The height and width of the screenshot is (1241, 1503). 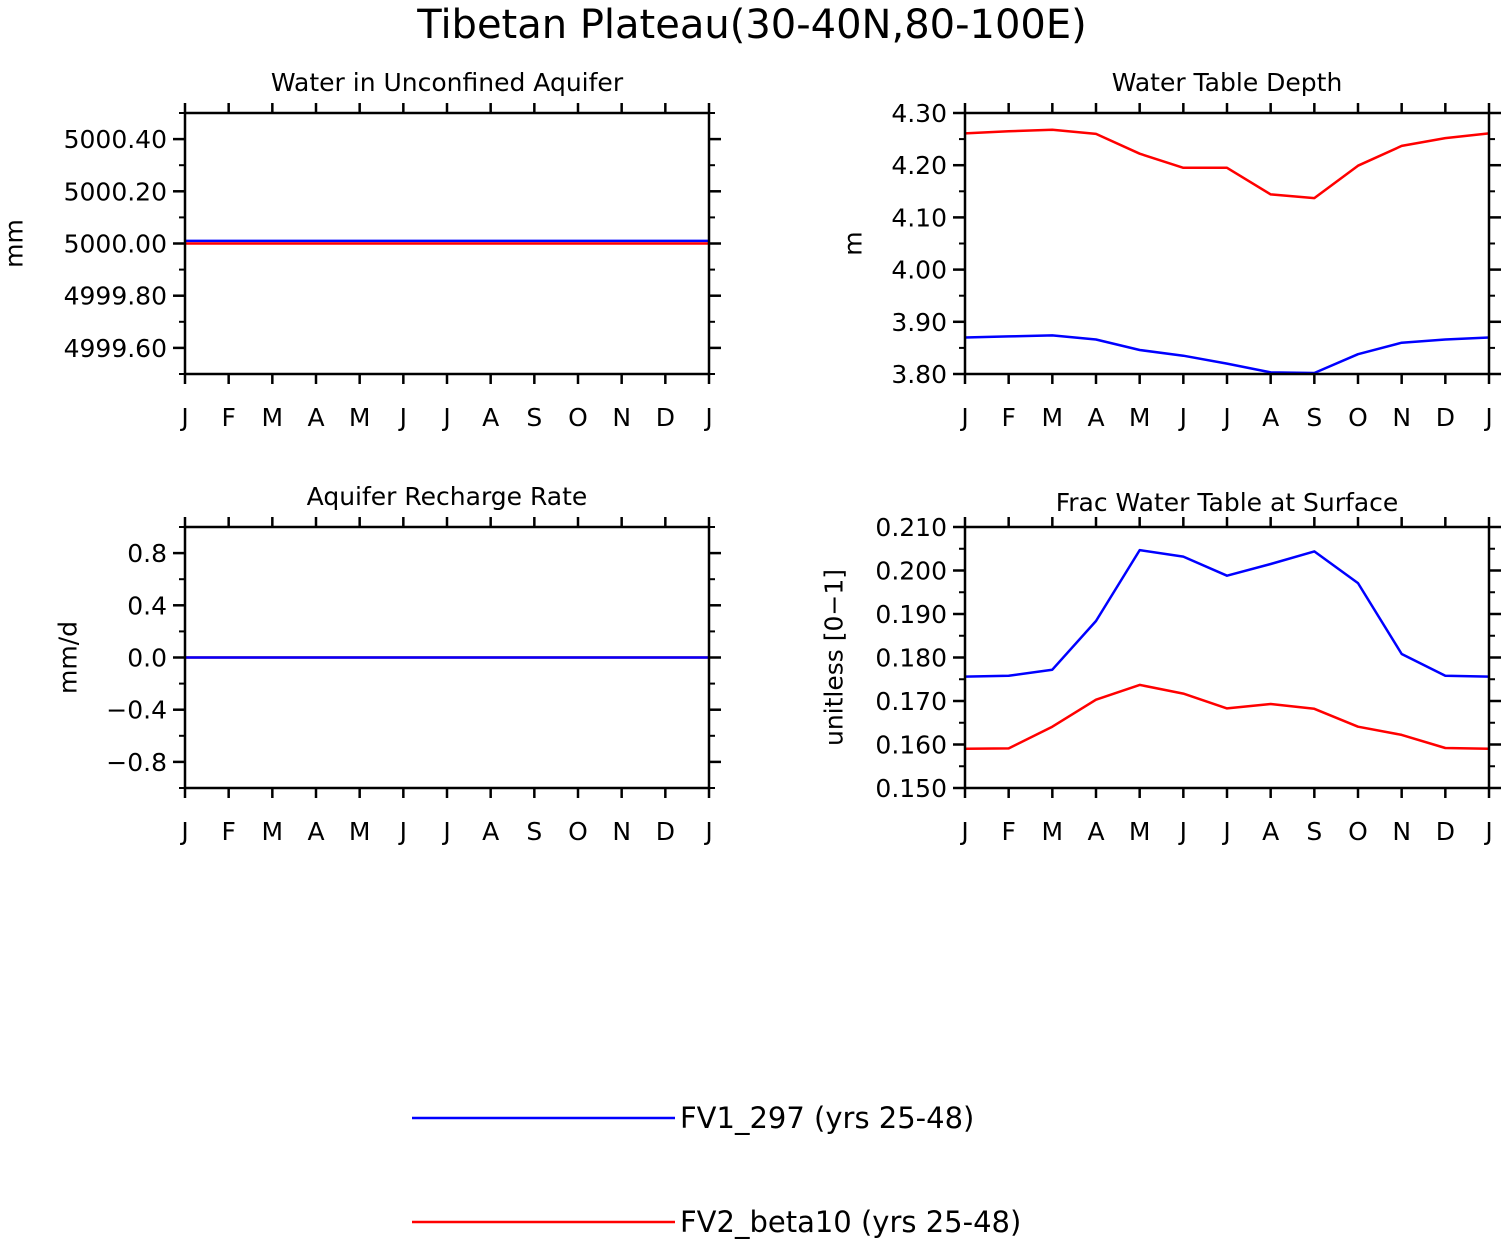 I want to click on y-tick-label: 4999.60, so click(x=115, y=348).